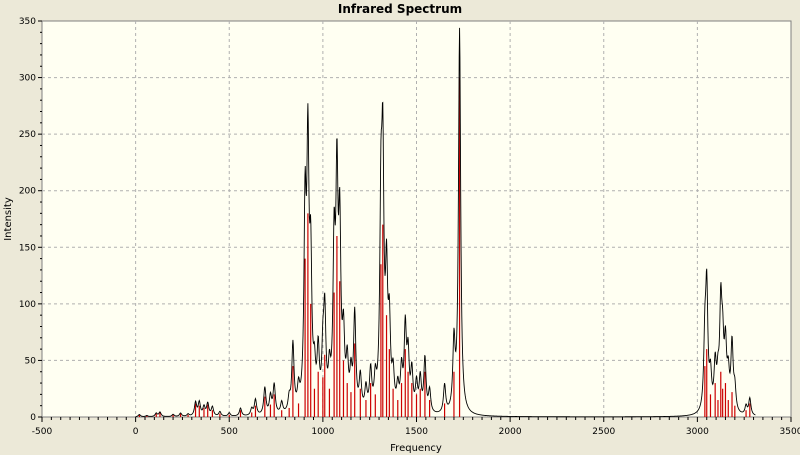  Describe the element at coordinates (27, 79) in the screenshot. I see `y-tick-label: 300` at that location.